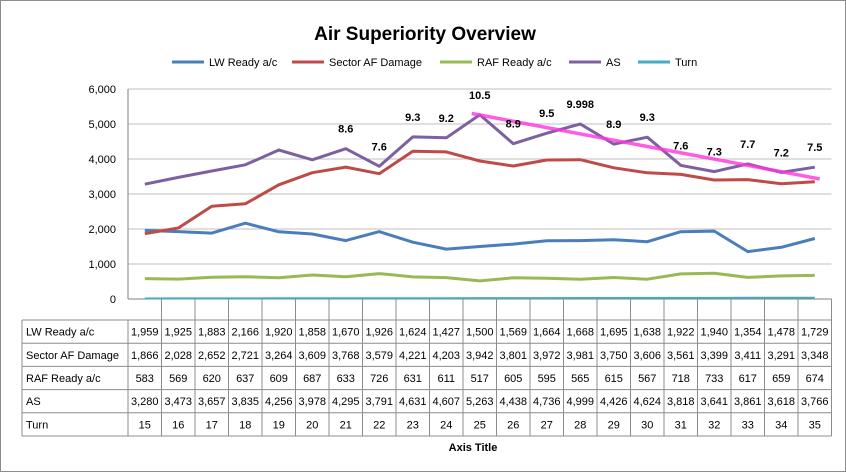 The image size is (846, 472). Describe the element at coordinates (473, 448) in the screenshot. I see `x-axis-title: Axis Title` at that location.